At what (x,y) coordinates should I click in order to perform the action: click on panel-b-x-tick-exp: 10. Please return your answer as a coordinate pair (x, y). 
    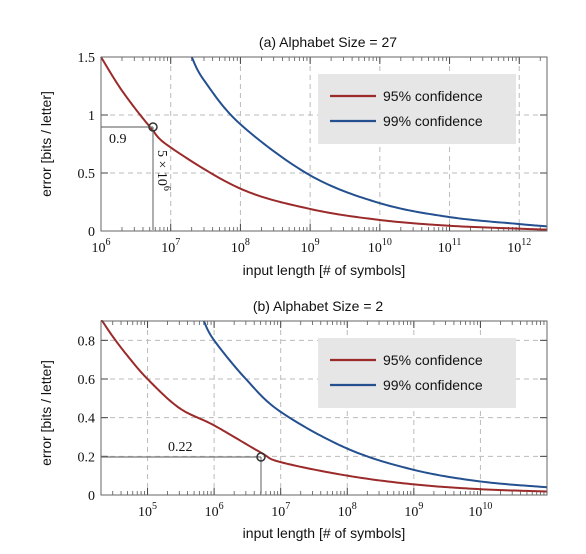
    Looking at the image, I should click on (487, 506).